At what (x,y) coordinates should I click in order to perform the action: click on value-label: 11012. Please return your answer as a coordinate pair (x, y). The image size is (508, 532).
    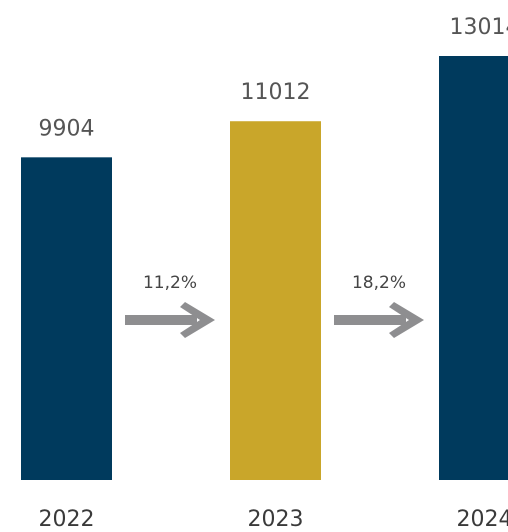
    Looking at the image, I should click on (276, 92).